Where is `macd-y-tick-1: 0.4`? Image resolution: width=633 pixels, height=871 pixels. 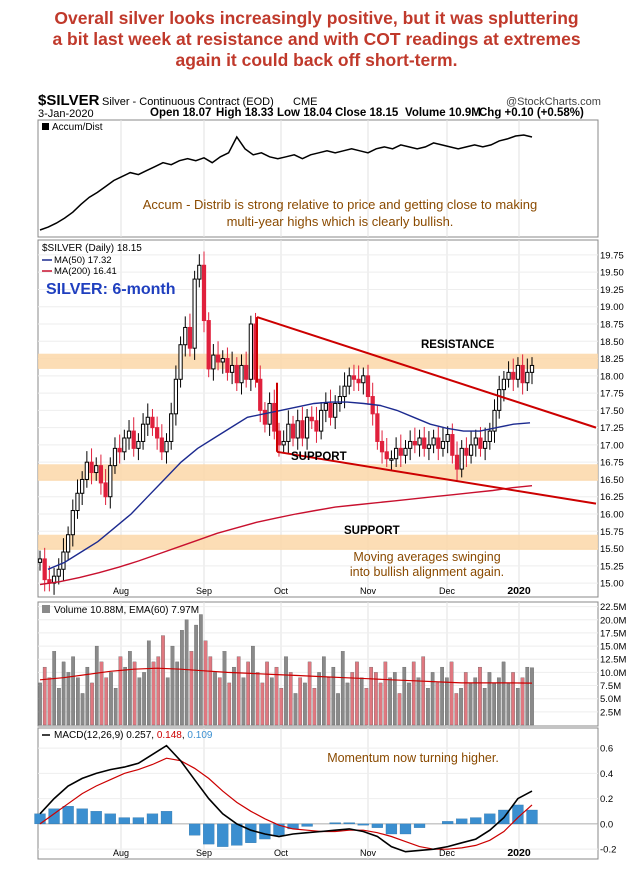 macd-y-tick-1: 0.4 is located at coordinates (606, 774).